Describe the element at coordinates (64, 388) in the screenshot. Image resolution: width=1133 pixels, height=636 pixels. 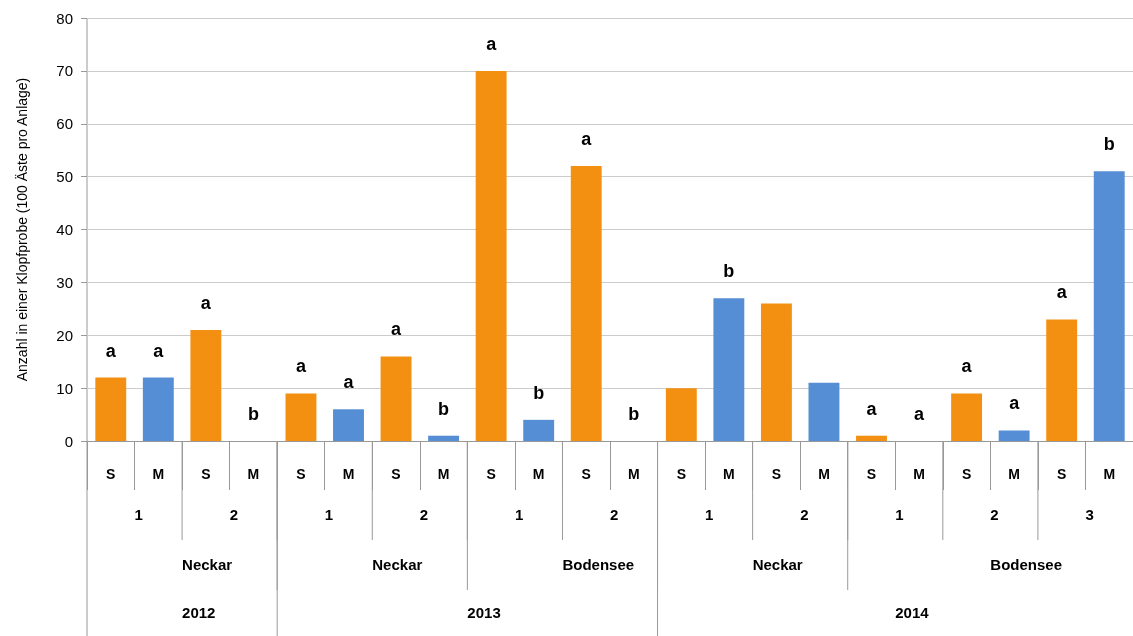
I see `y-tick-label: 10` at that location.